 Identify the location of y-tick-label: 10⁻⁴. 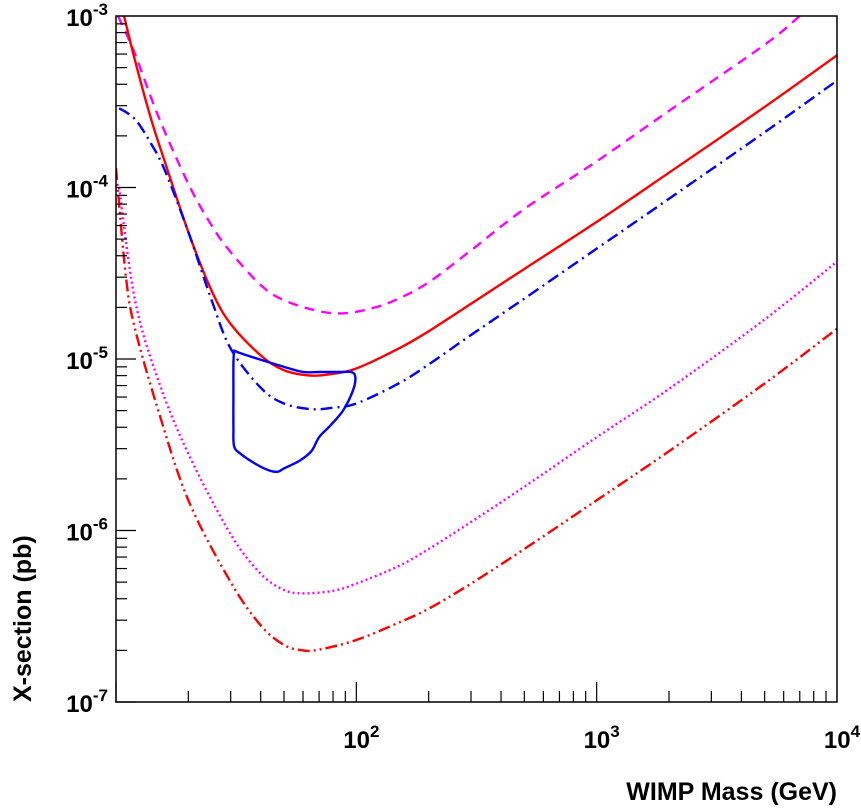
(87, 188).